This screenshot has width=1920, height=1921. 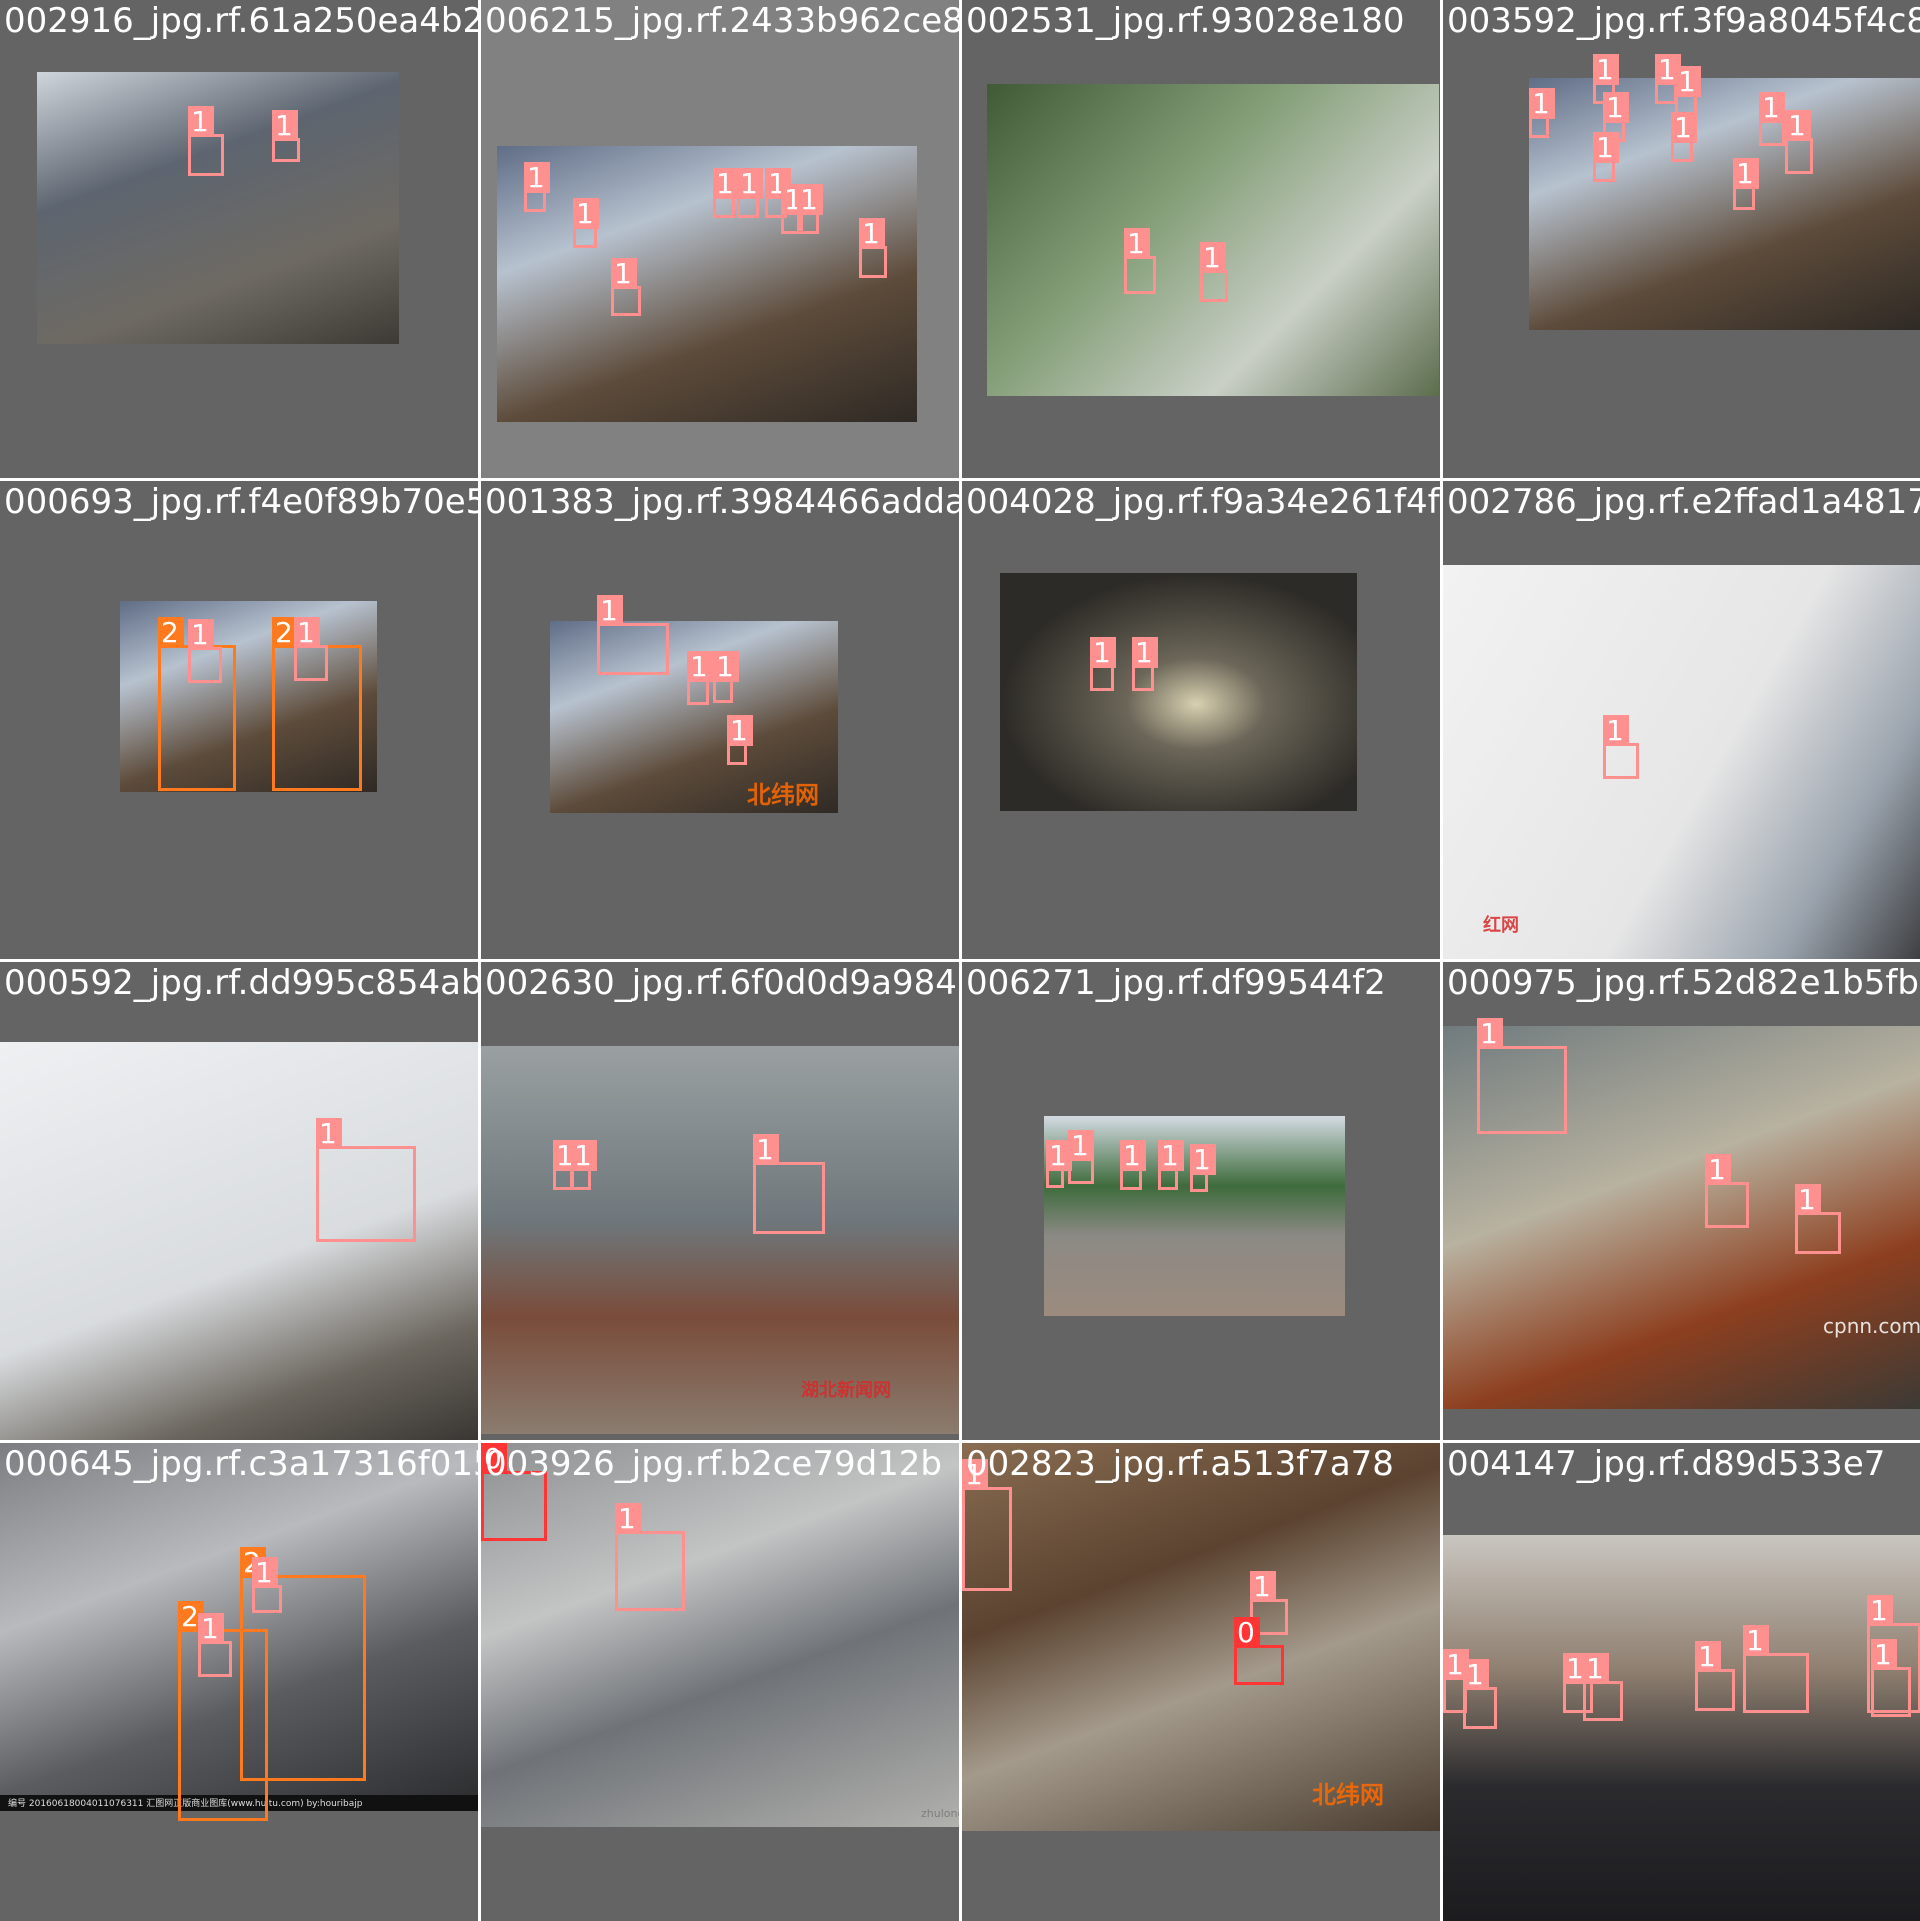 I want to click on tile-1: 002916_jpg.rf.61a250ea4b2 1 1, so click(x=239, y=239).